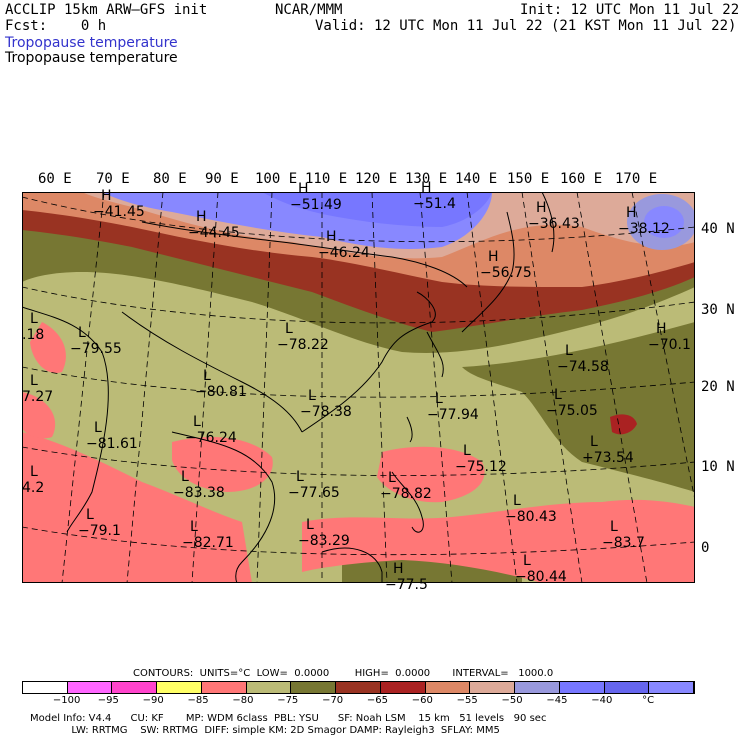 This screenshot has height=740, width=740. What do you see at coordinates (276, 179) in the screenshot?
I see `lon-label: 100 E` at bounding box center [276, 179].